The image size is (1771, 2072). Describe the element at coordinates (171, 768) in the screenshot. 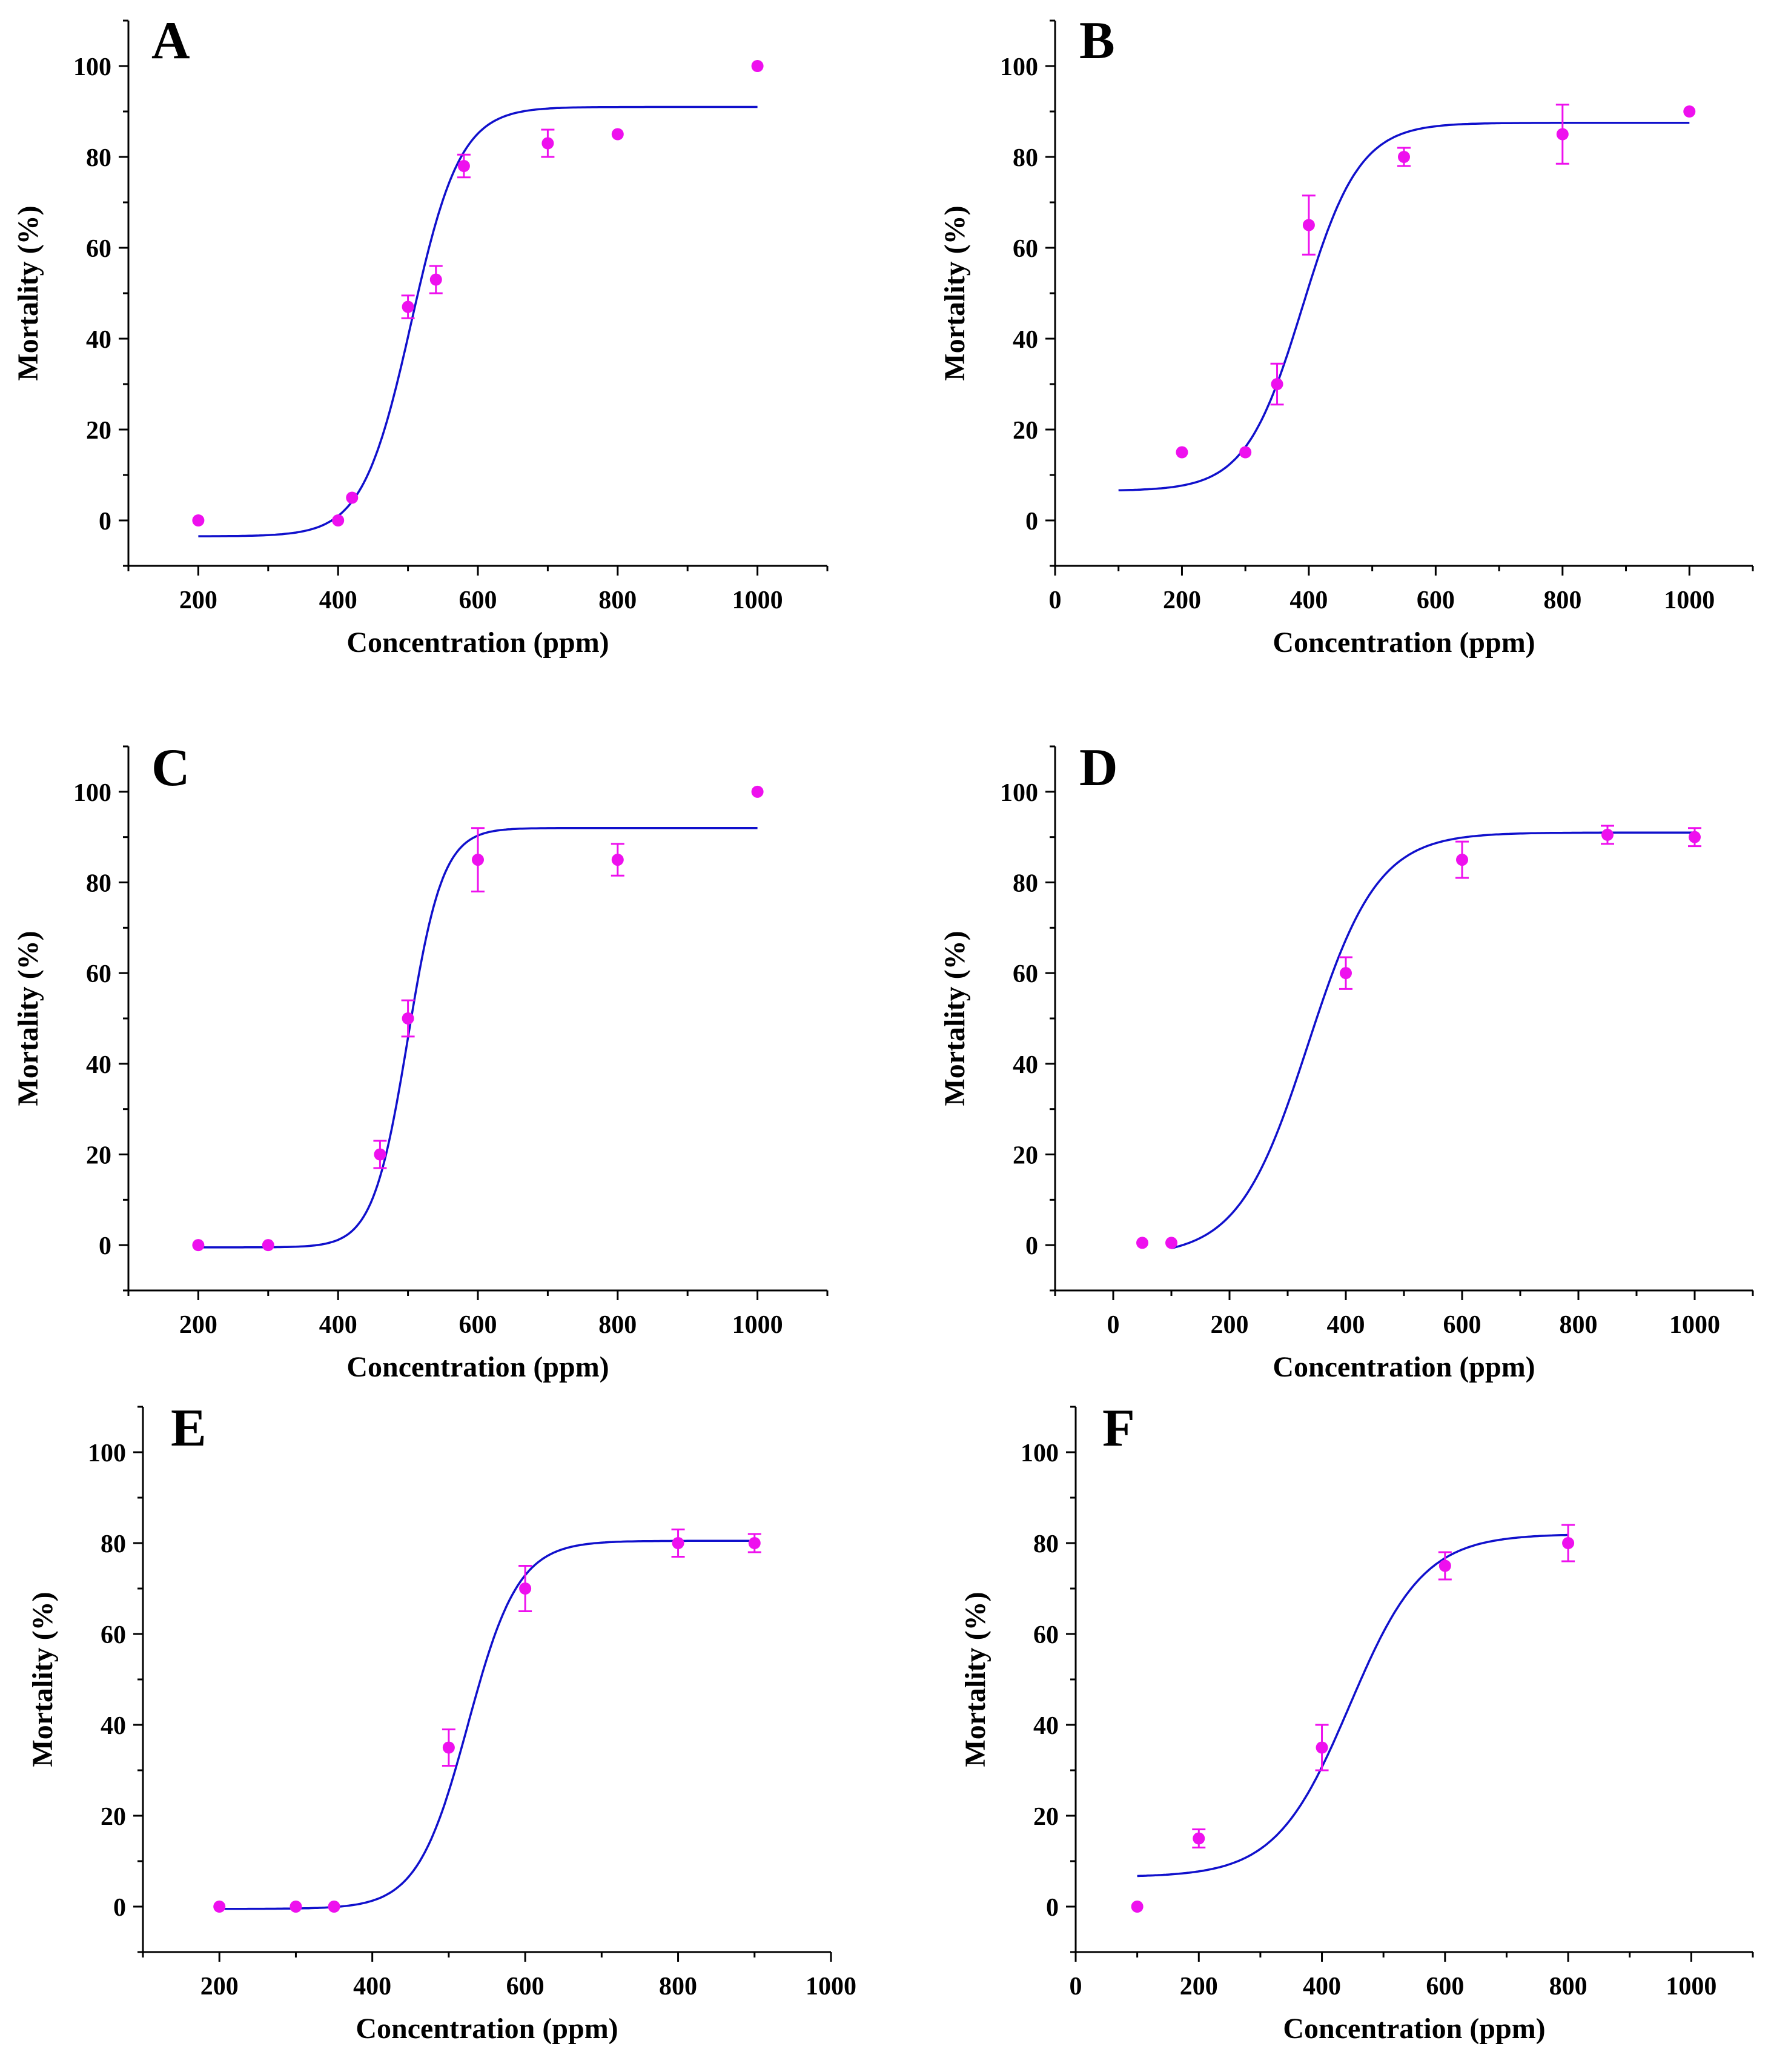

I see `panel-label: C` at that location.